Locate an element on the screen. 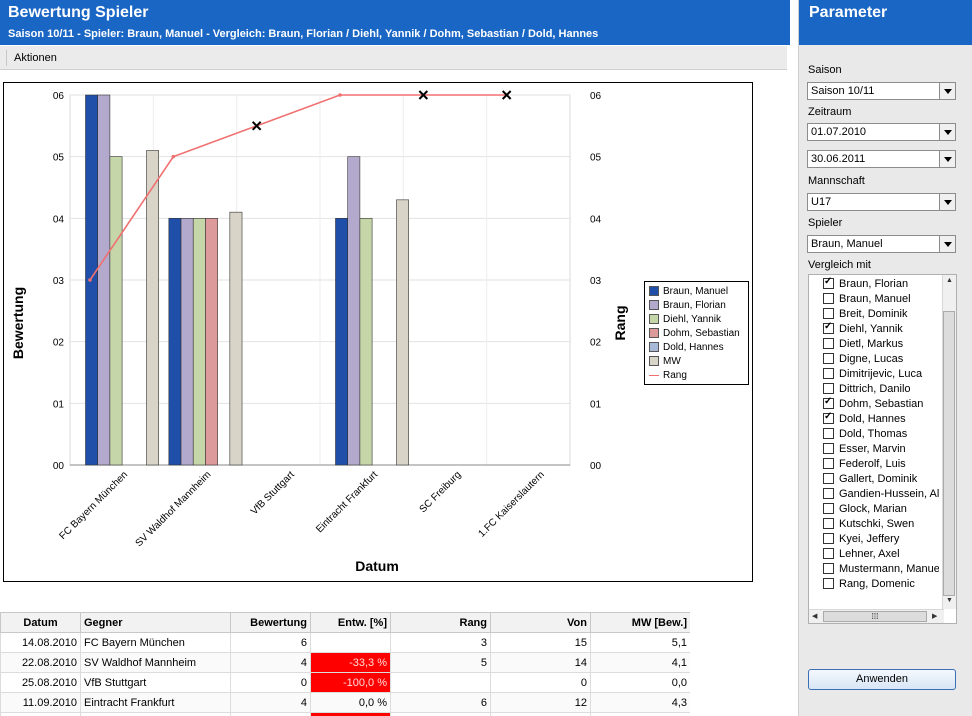  column-header: Rang is located at coordinates (440, 622).